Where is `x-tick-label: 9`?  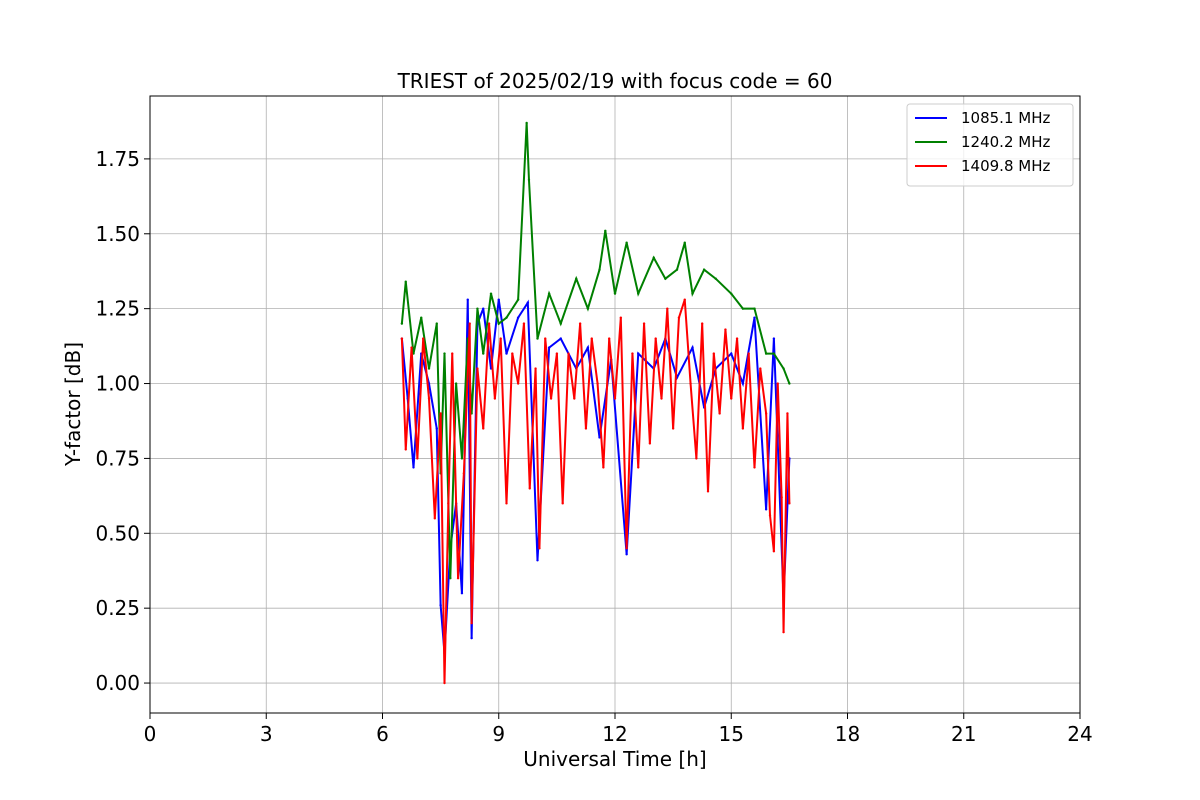 x-tick-label: 9 is located at coordinates (498, 734).